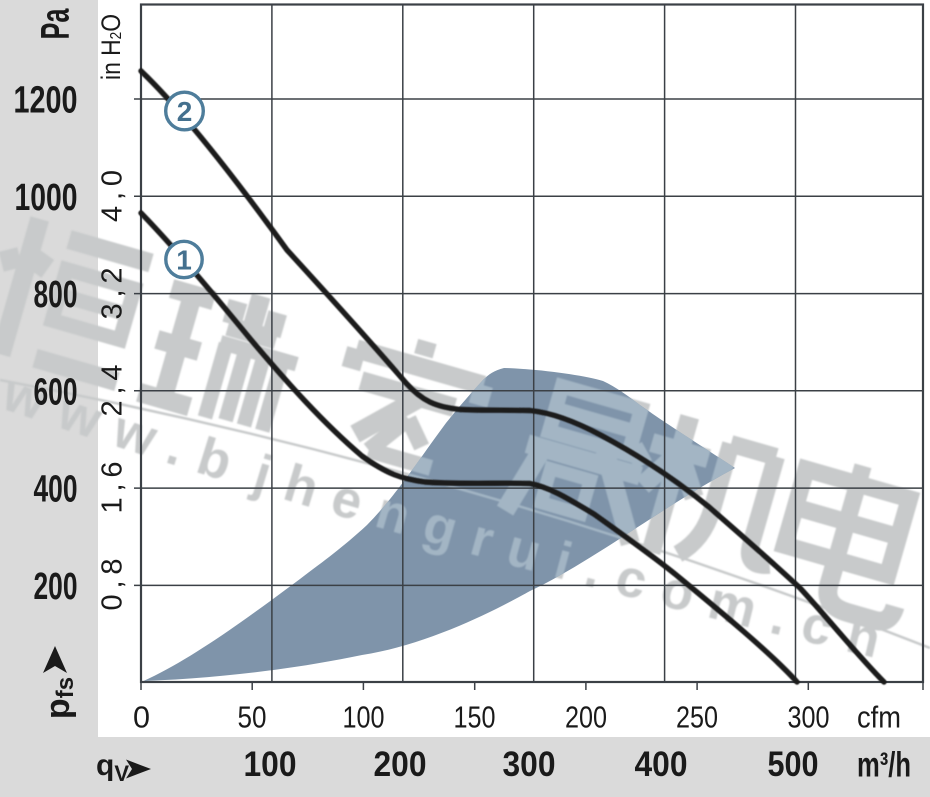 The image size is (930, 797). I want to click on svg-text: 1000, so click(46, 198).